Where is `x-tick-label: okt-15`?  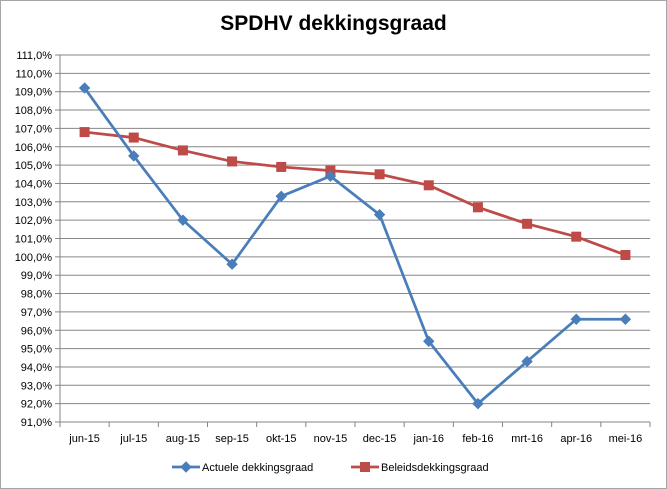
x-tick-label: okt-15 is located at coordinates (281, 439).